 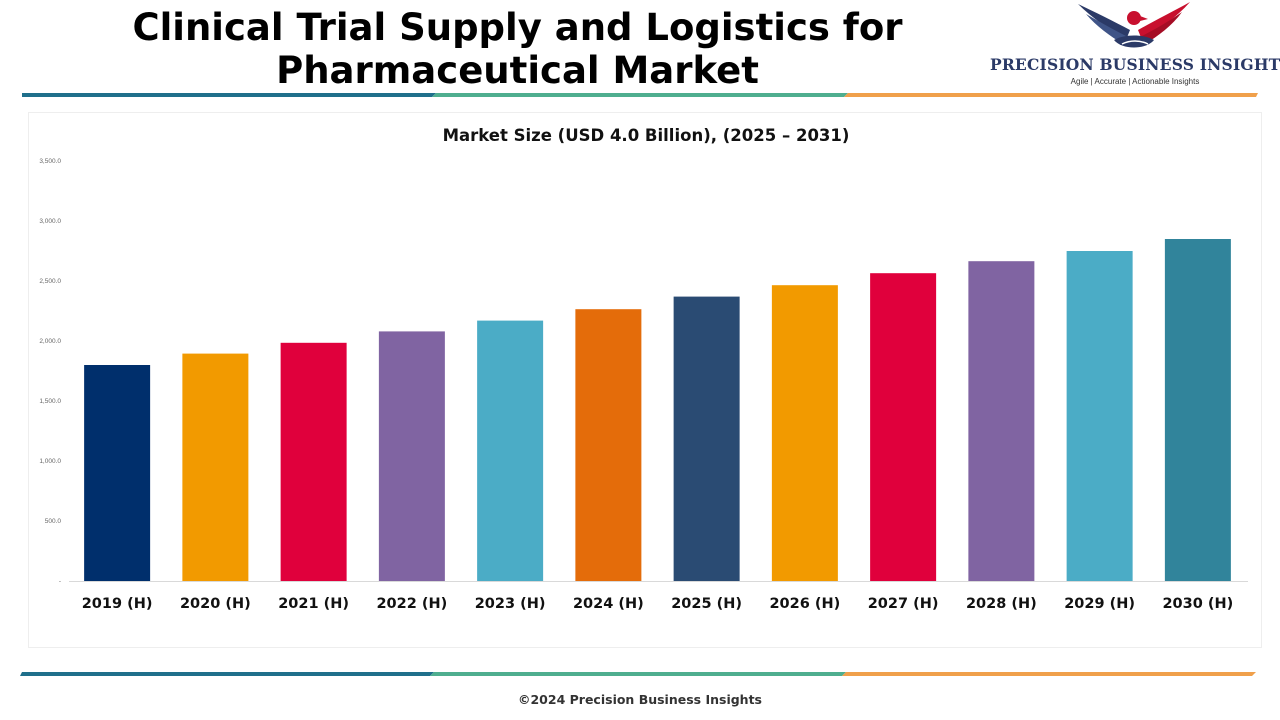 What do you see at coordinates (1099, 604) in the screenshot?
I see `x-tick-label: 2029 (H)` at bounding box center [1099, 604].